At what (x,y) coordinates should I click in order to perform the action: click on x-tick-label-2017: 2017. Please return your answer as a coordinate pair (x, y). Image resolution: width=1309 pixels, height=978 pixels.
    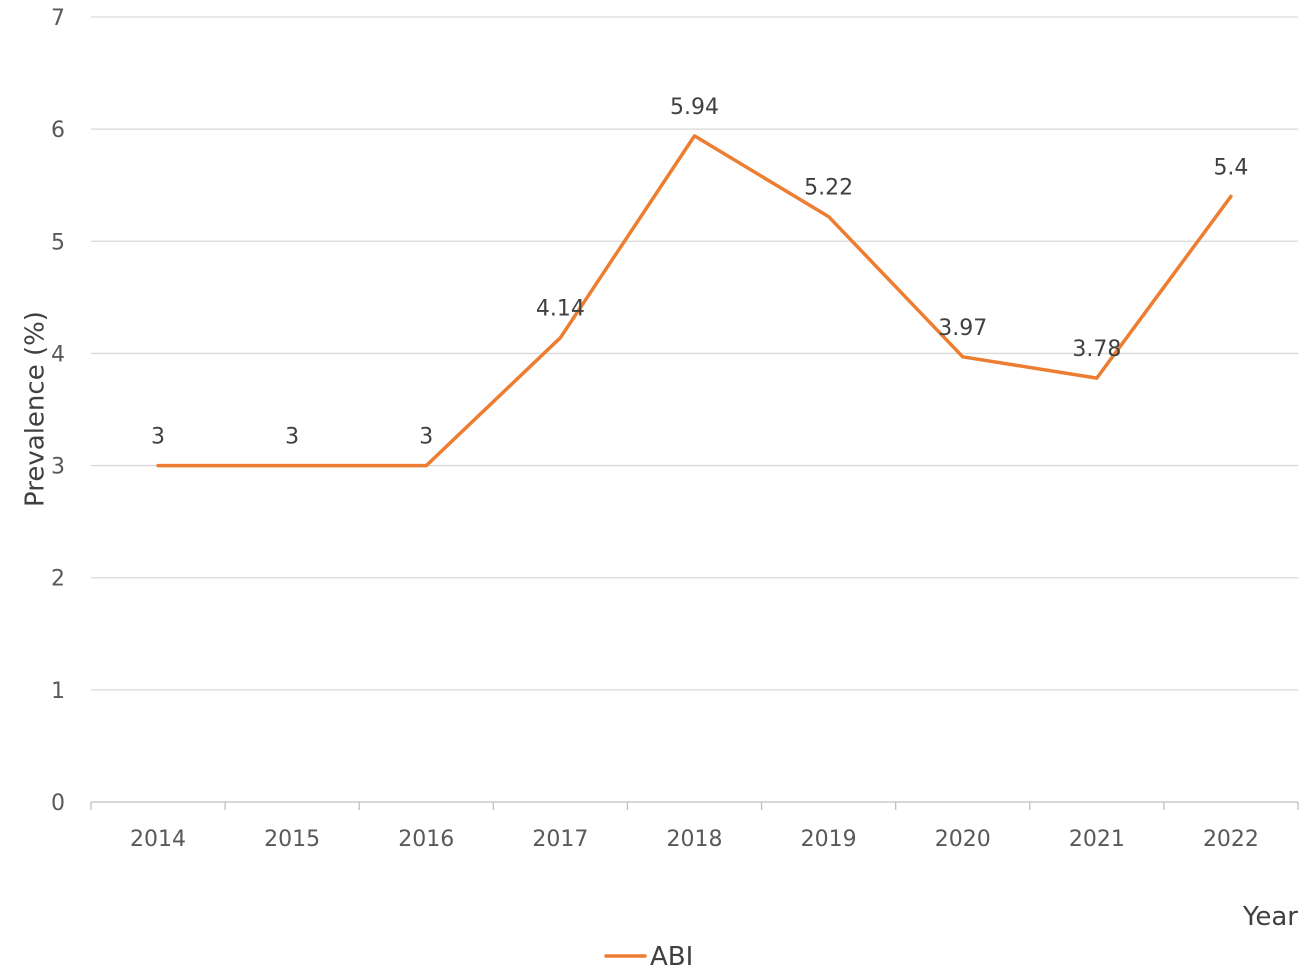
    Looking at the image, I should click on (560, 839).